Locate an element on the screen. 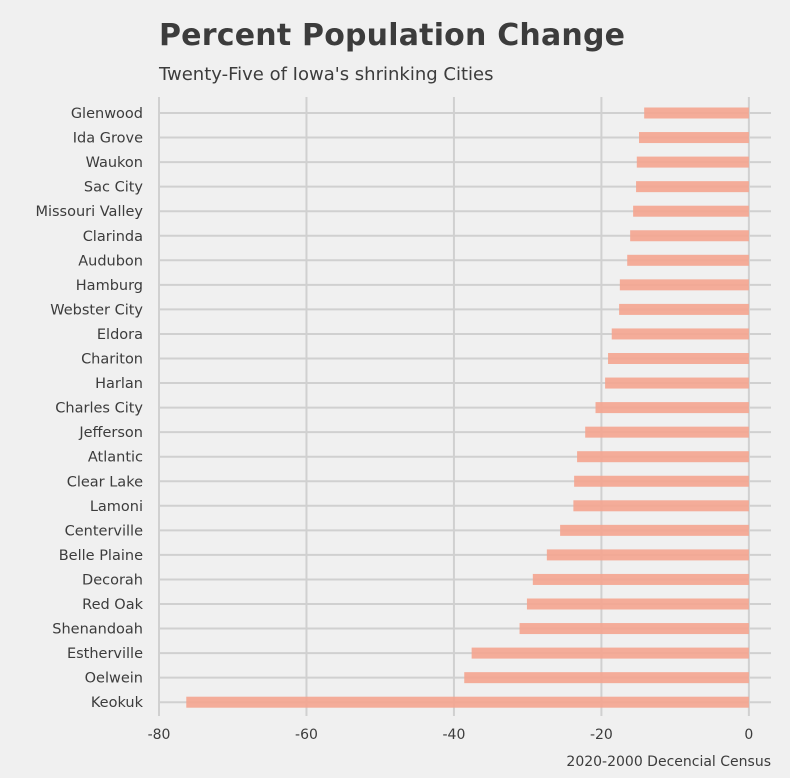 This screenshot has height=778, width=790. category-label: Jefferson is located at coordinates (110, 433).